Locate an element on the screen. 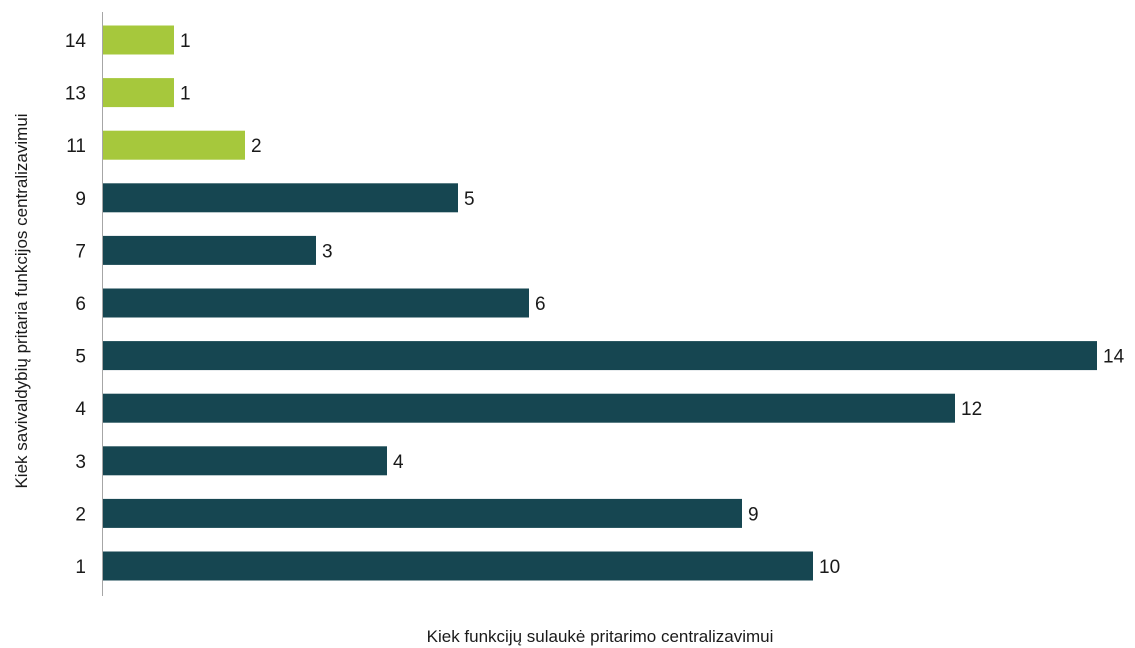 Image resolution: width=1135 pixels, height=648 pixels. y-tick-label: 1 is located at coordinates (80, 567).